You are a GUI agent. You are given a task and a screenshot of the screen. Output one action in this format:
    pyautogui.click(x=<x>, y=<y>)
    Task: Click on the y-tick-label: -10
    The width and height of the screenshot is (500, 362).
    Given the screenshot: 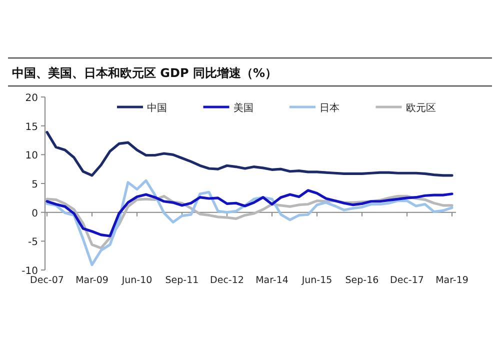 What is the action you would take?
    pyautogui.click(x=30, y=271)
    